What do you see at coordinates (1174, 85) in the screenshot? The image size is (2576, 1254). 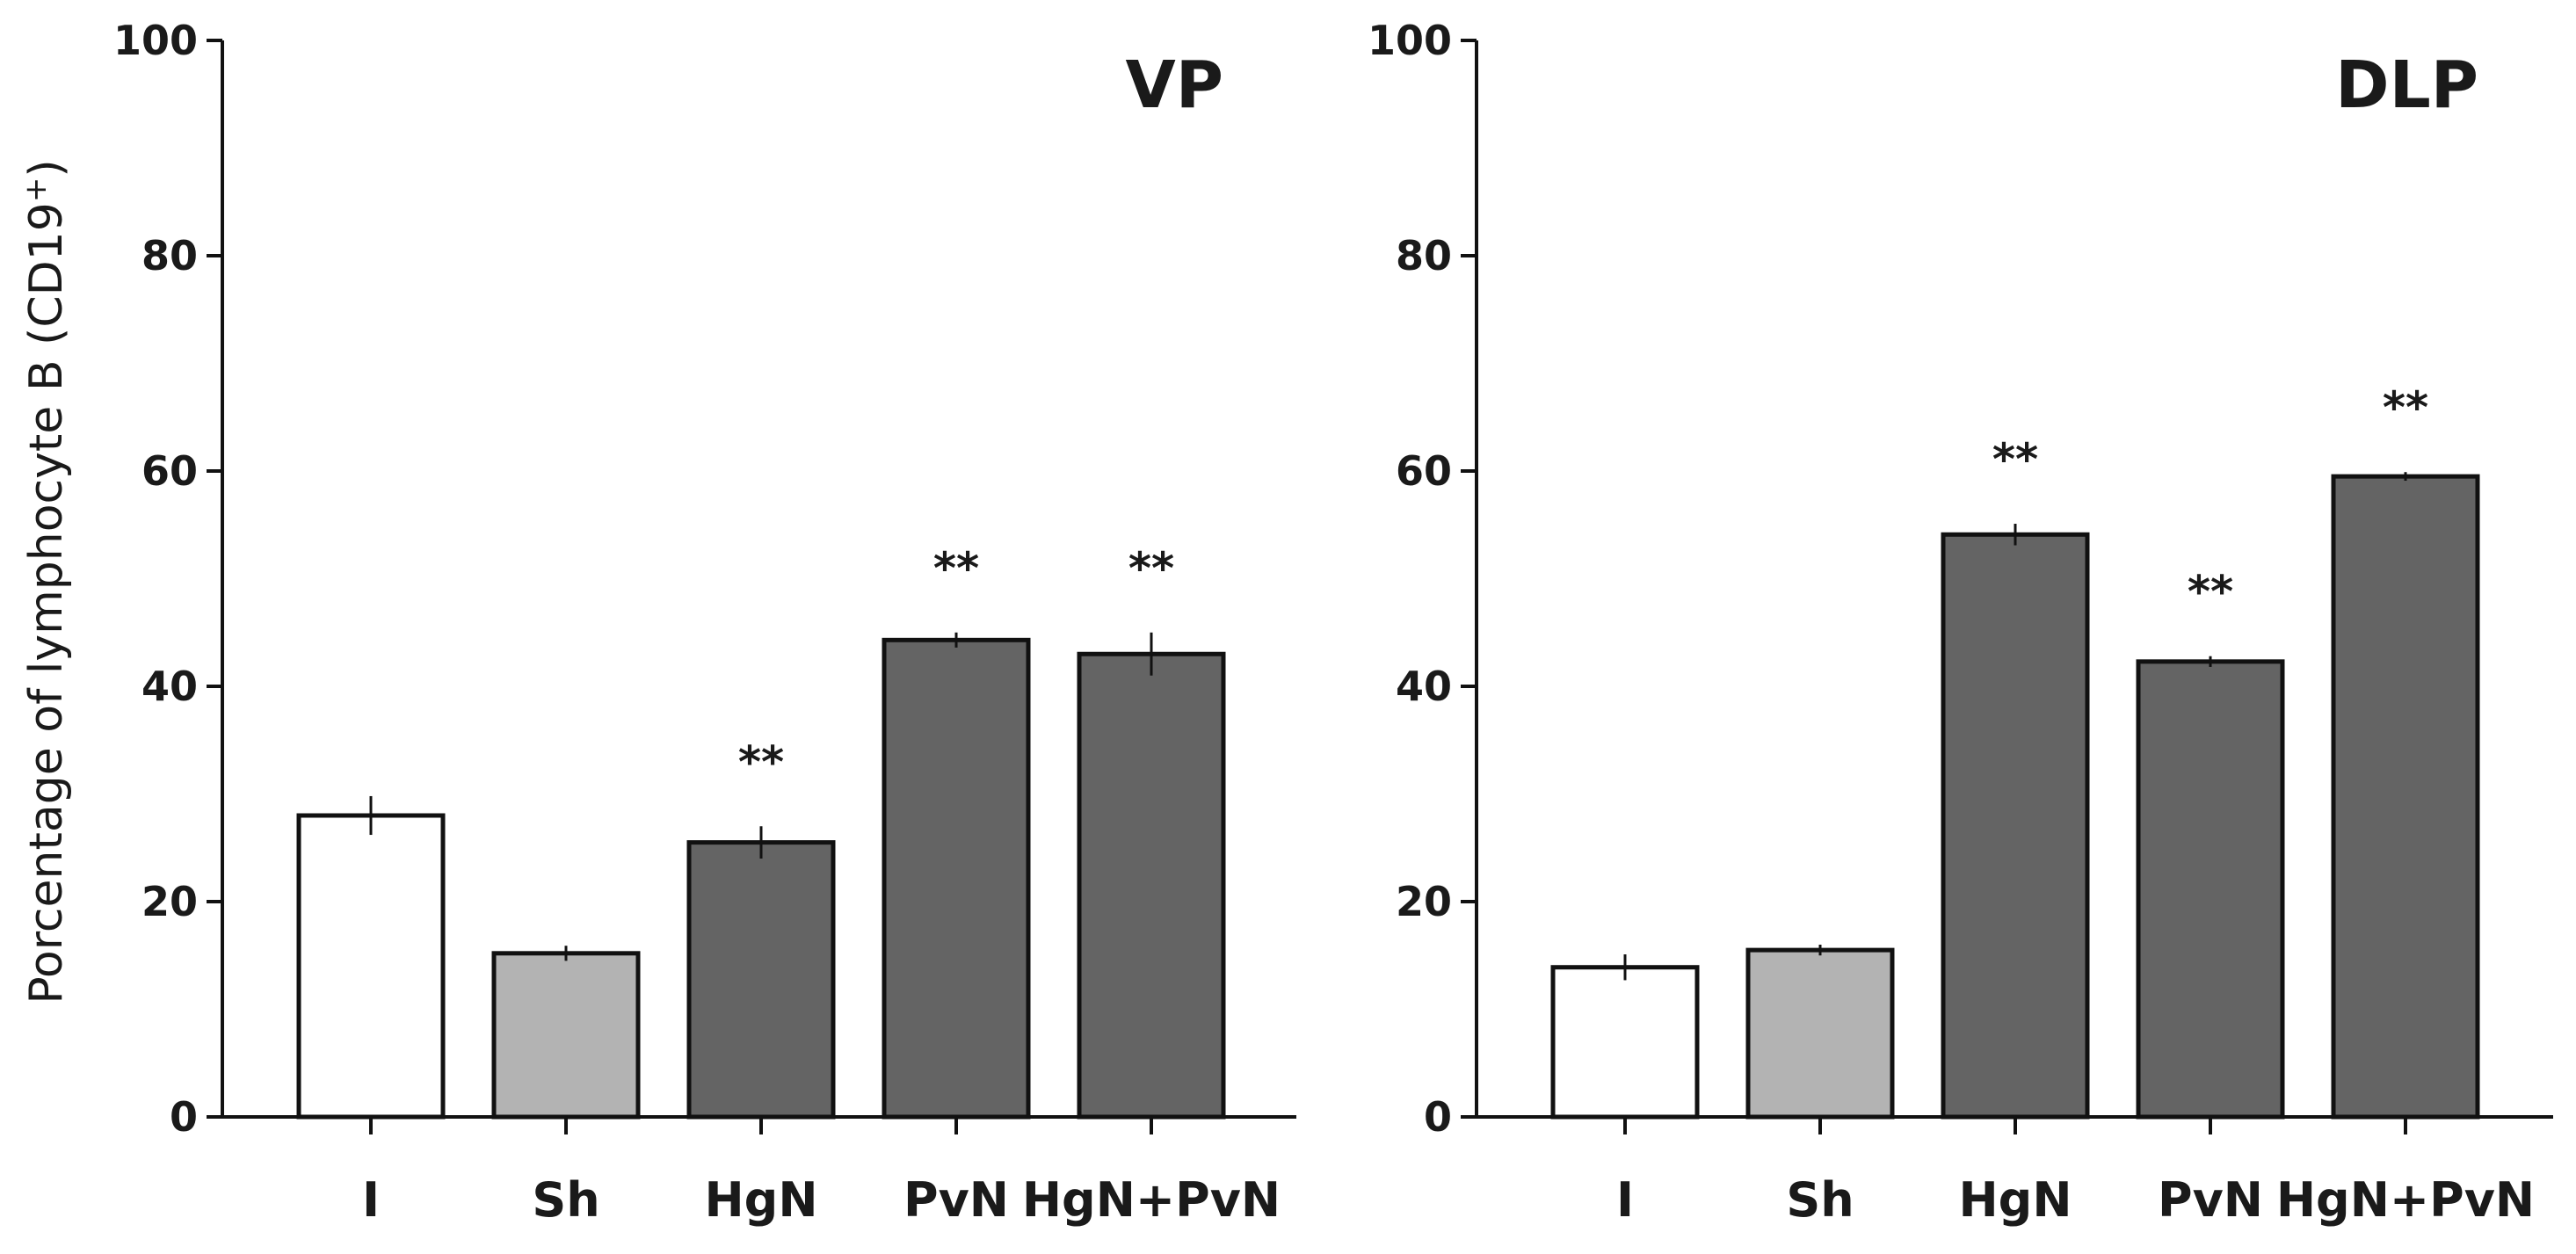 I see `panel-title: VP` at bounding box center [1174, 85].